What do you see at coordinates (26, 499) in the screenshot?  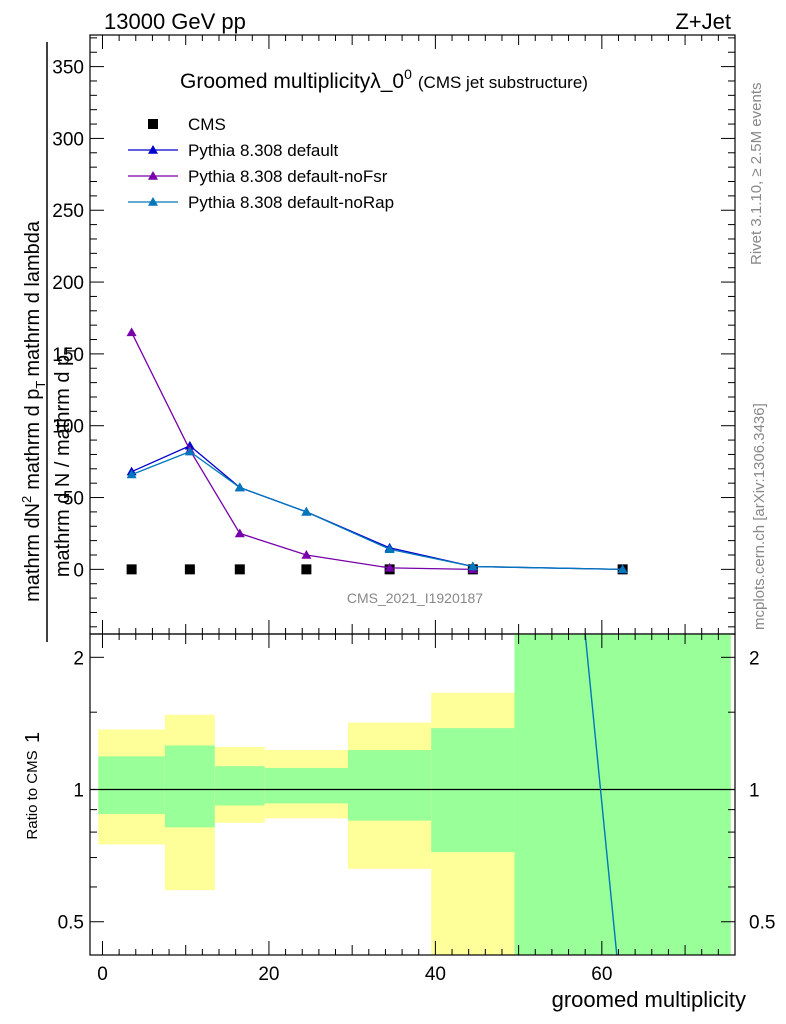 I see `ylabel-numerator-sup: 2` at bounding box center [26, 499].